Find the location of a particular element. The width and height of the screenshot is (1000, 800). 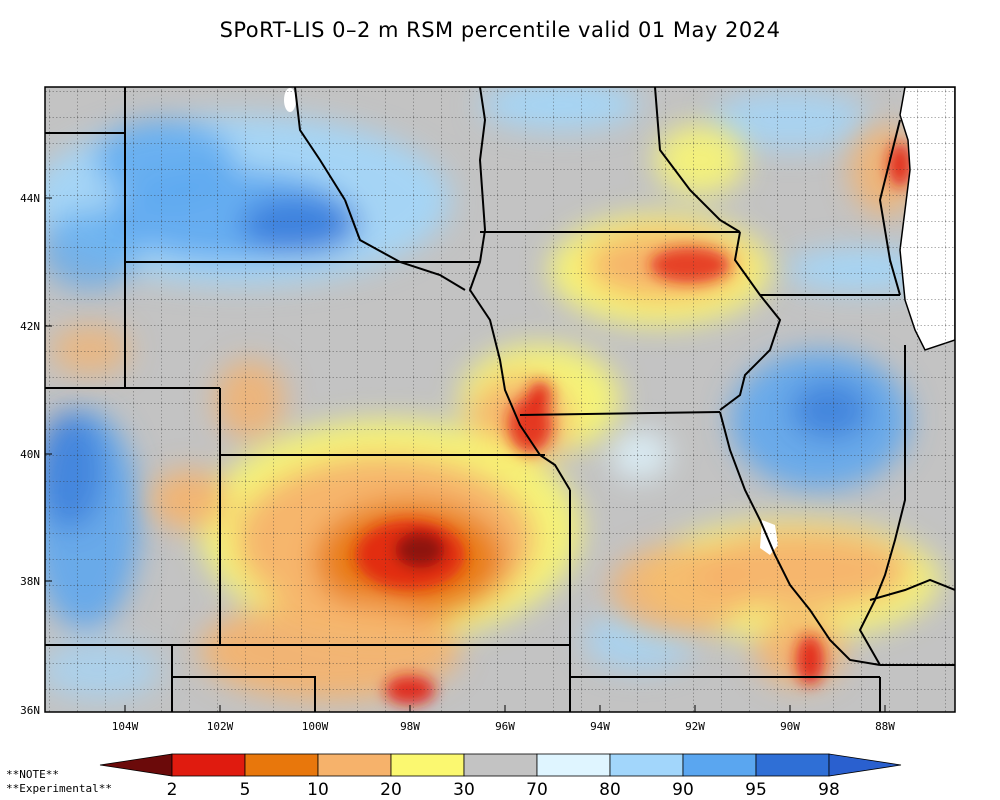

latitude-labels: 44N 42N 40N 38N 36N is located at coordinates (36, 454).